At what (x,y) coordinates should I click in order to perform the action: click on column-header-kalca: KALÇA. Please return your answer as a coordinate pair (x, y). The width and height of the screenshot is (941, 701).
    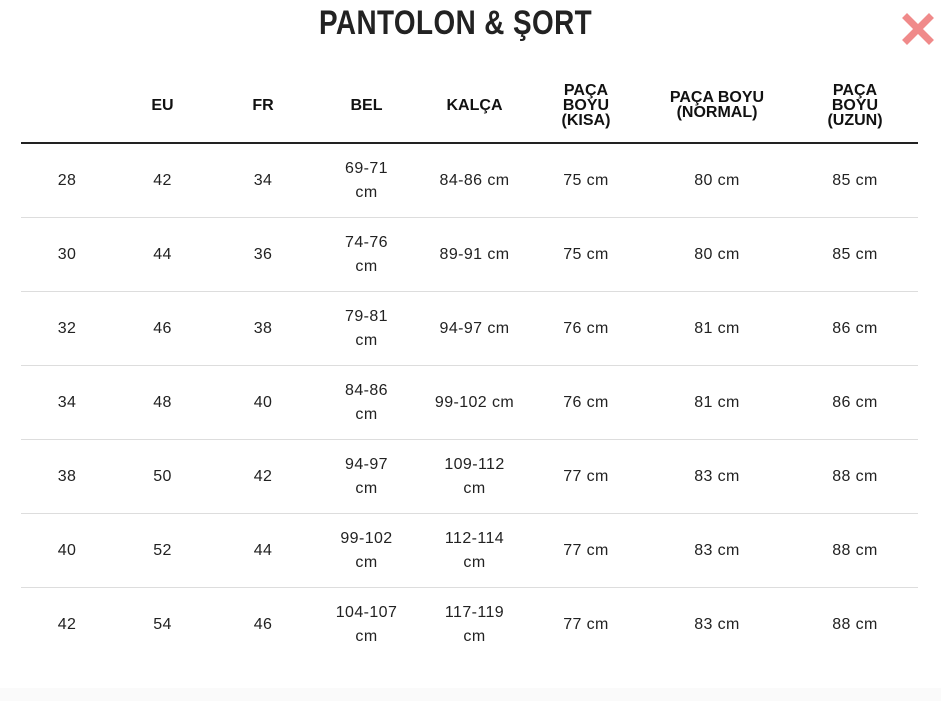
    Looking at the image, I should click on (474, 106).